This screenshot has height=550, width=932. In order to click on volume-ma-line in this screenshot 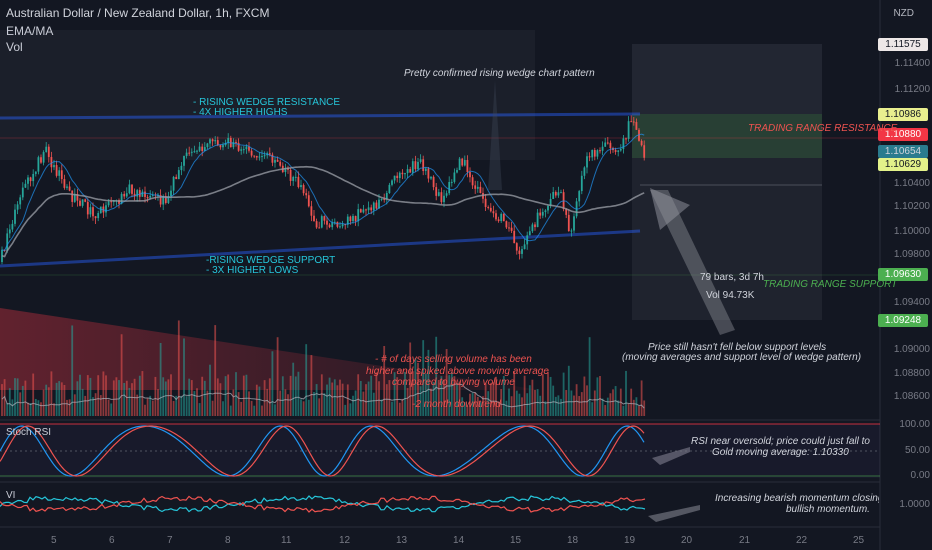, I will do `click(323, 396)`.